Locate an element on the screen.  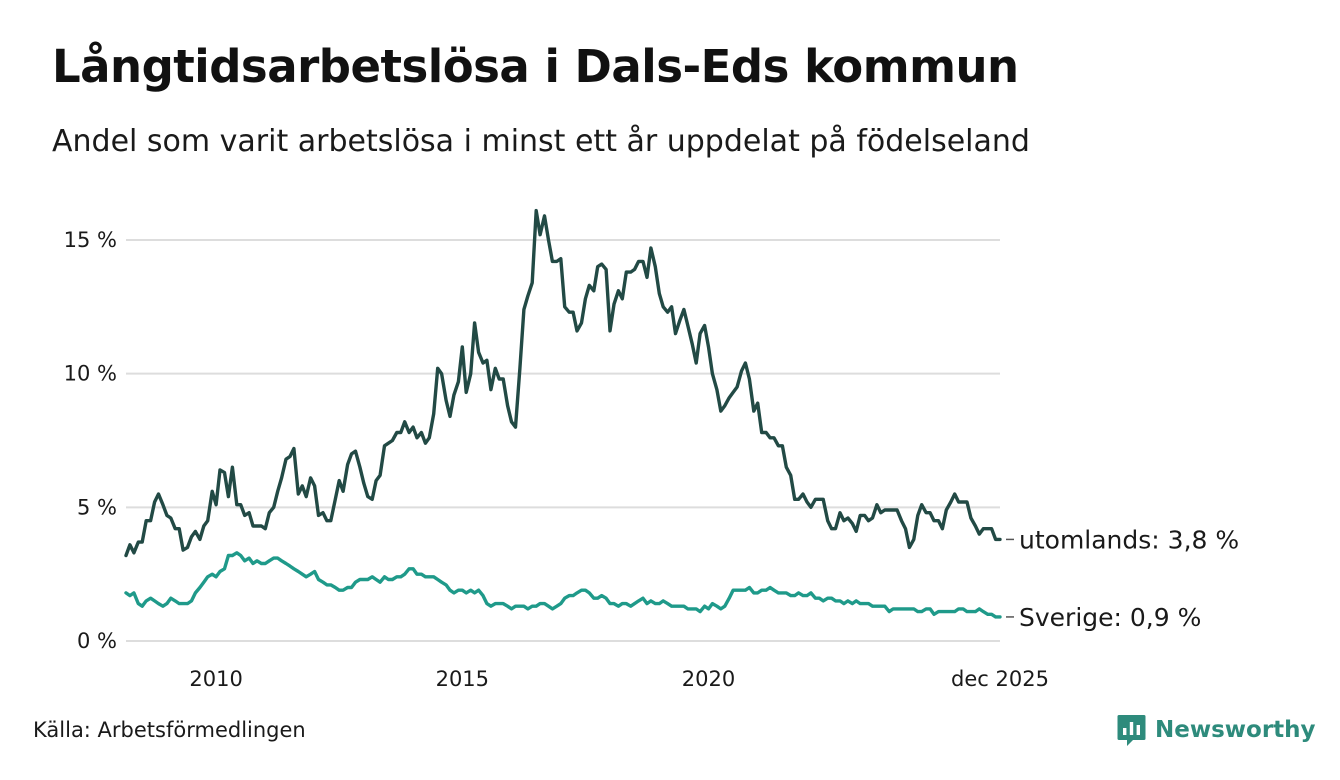
y-axis-ticks: 0 % 5 % 10 % 15 % is located at coordinates (90, 440).